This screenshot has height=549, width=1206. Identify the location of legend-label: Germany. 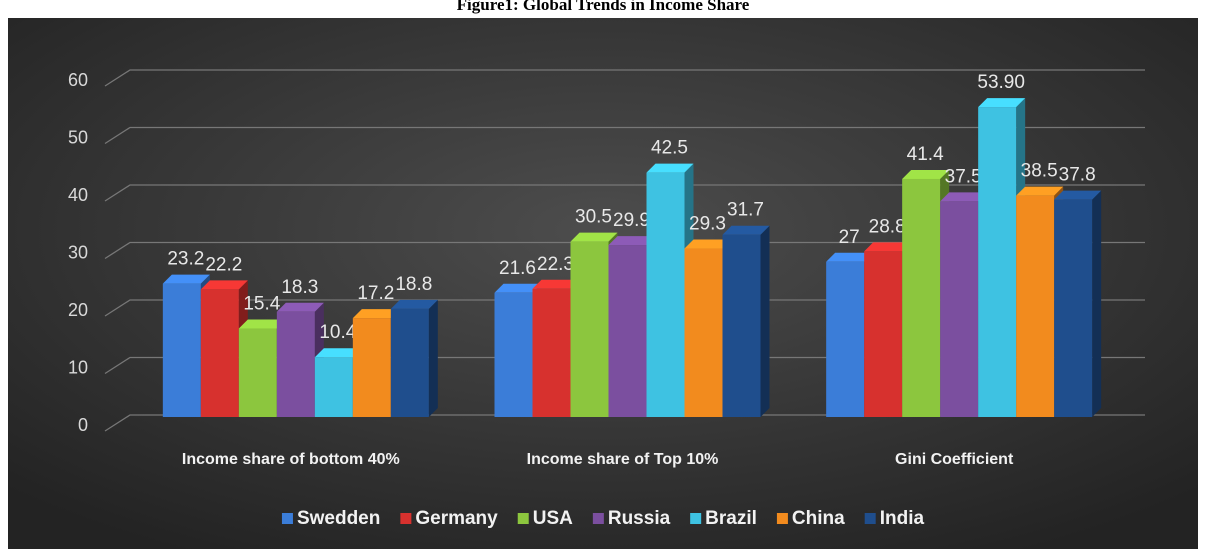
(456, 518).